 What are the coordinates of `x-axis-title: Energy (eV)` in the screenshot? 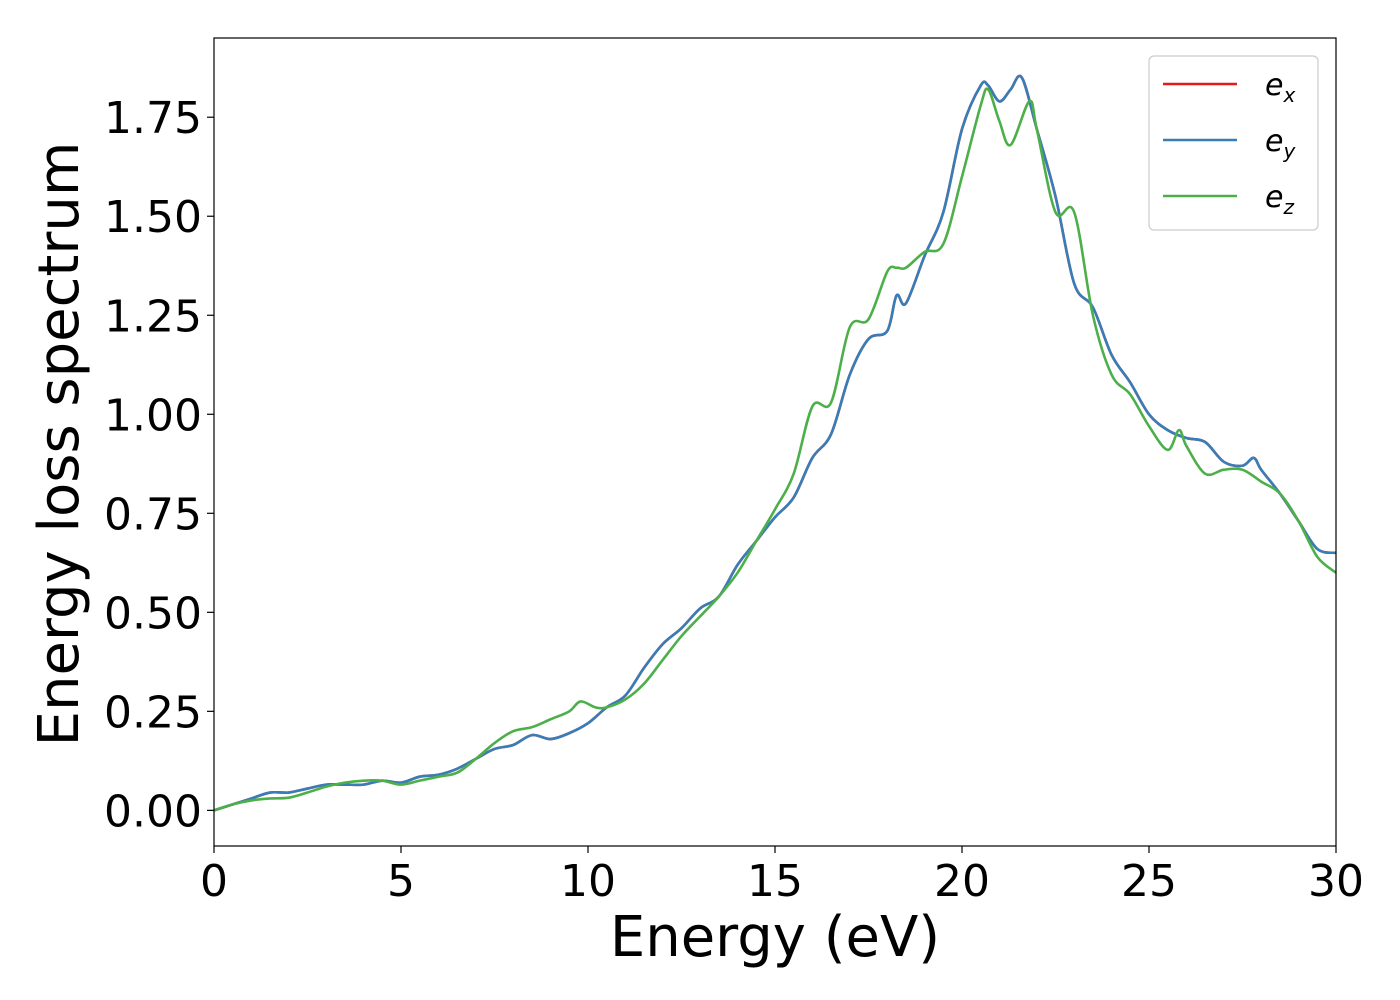 It's located at (775, 937).